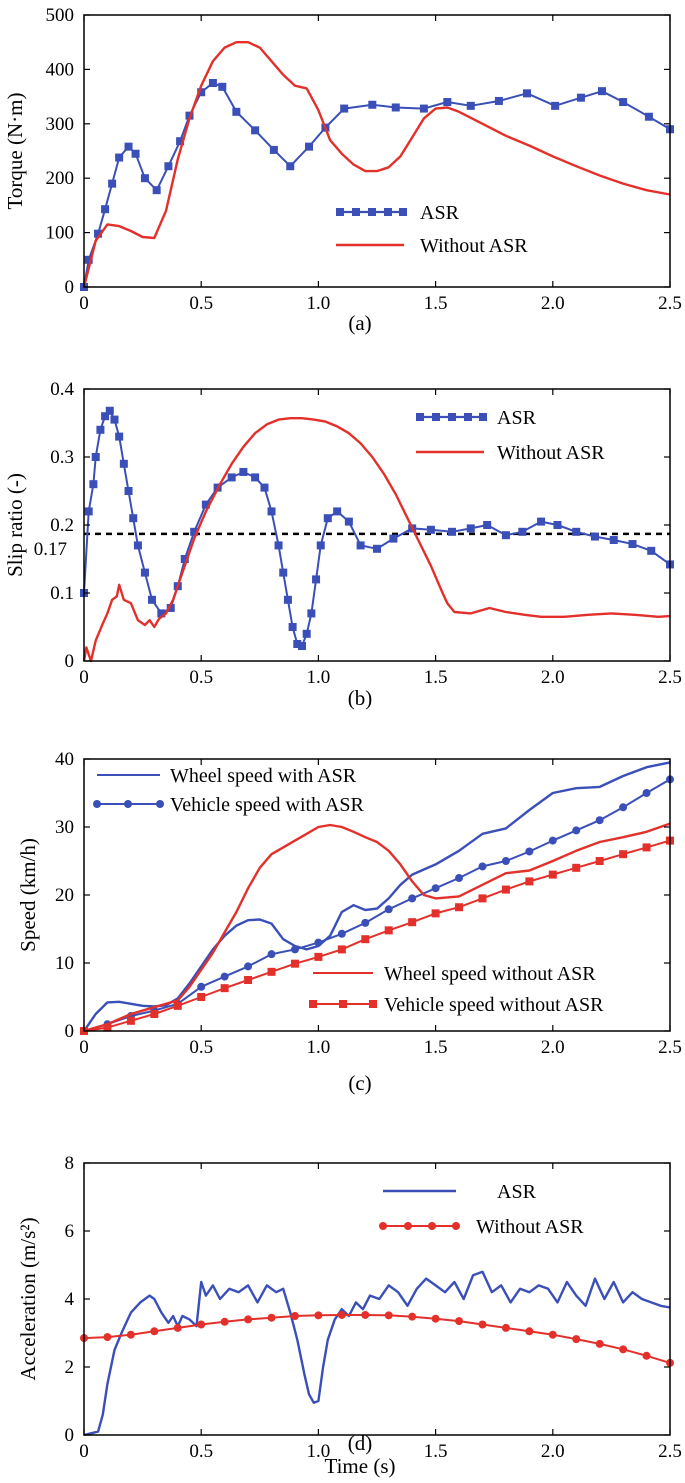 The width and height of the screenshot is (685, 1483). I want to click on panel-a-caption: (a), so click(359, 323).